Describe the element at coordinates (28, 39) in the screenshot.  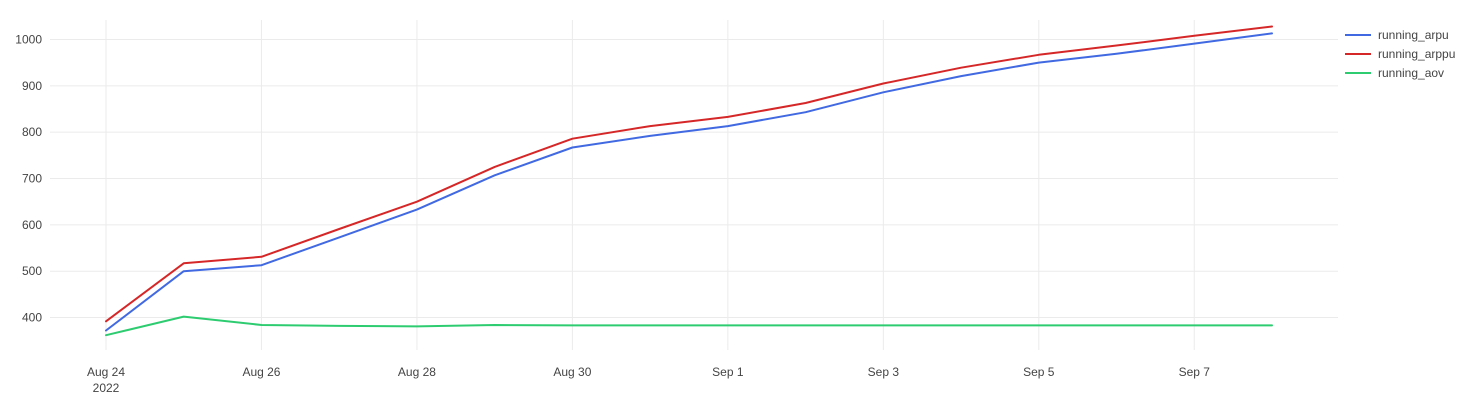
I see `y-tick-label: 1000` at that location.